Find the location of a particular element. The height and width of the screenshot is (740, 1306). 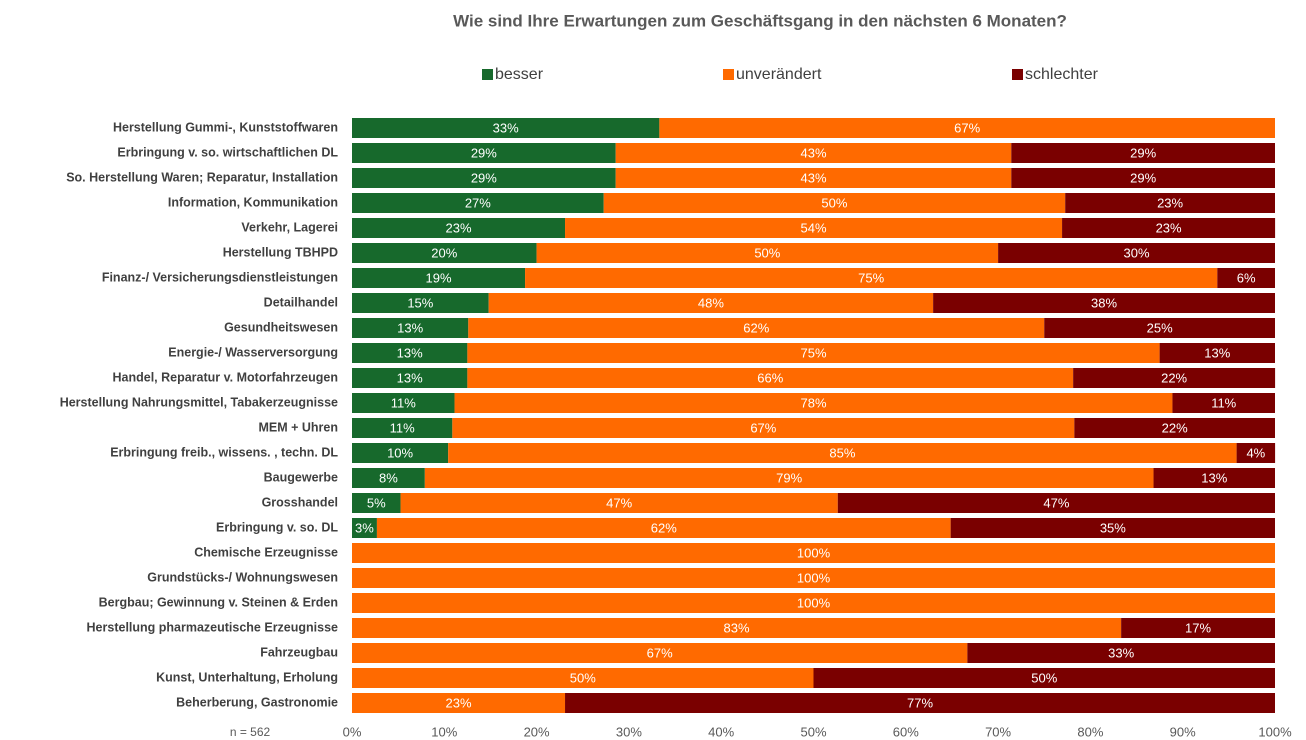

value-label: 38% is located at coordinates (1104, 302).